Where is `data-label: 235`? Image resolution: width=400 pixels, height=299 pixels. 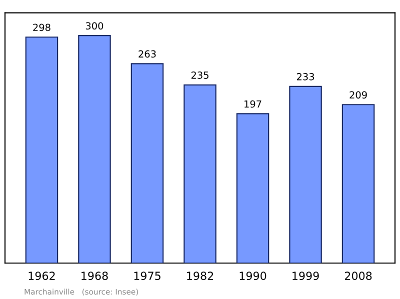 data-label: 235 is located at coordinates (199, 75).